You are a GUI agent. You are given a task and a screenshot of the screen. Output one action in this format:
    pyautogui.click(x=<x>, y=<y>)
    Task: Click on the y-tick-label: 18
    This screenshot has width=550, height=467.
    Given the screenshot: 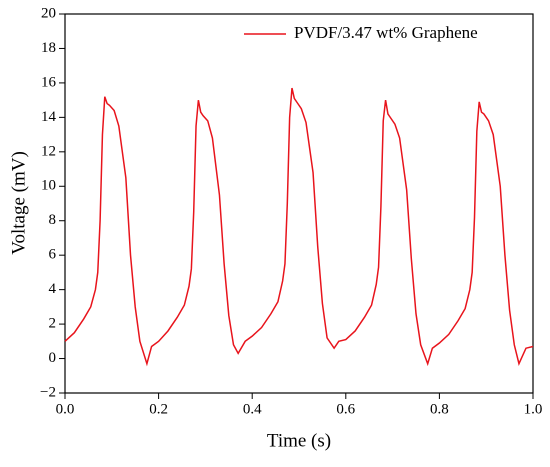 What is the action you would take?
    pyautogui.click(x=48, y=48)
    